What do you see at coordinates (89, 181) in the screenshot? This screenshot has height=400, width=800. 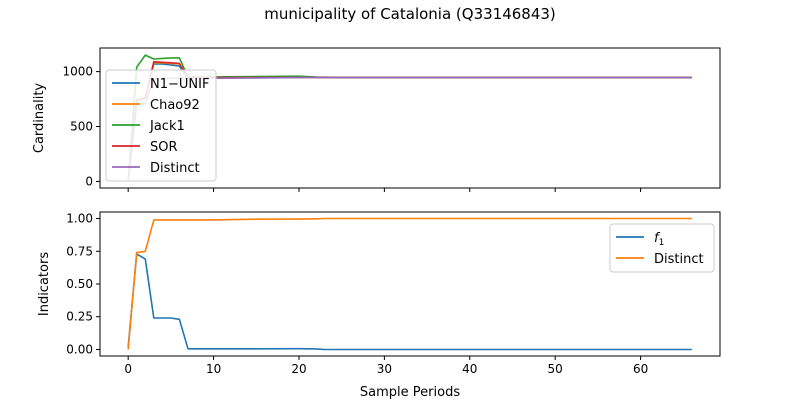 I see `y-tick-label: 0` at bounding box center [89, 181].